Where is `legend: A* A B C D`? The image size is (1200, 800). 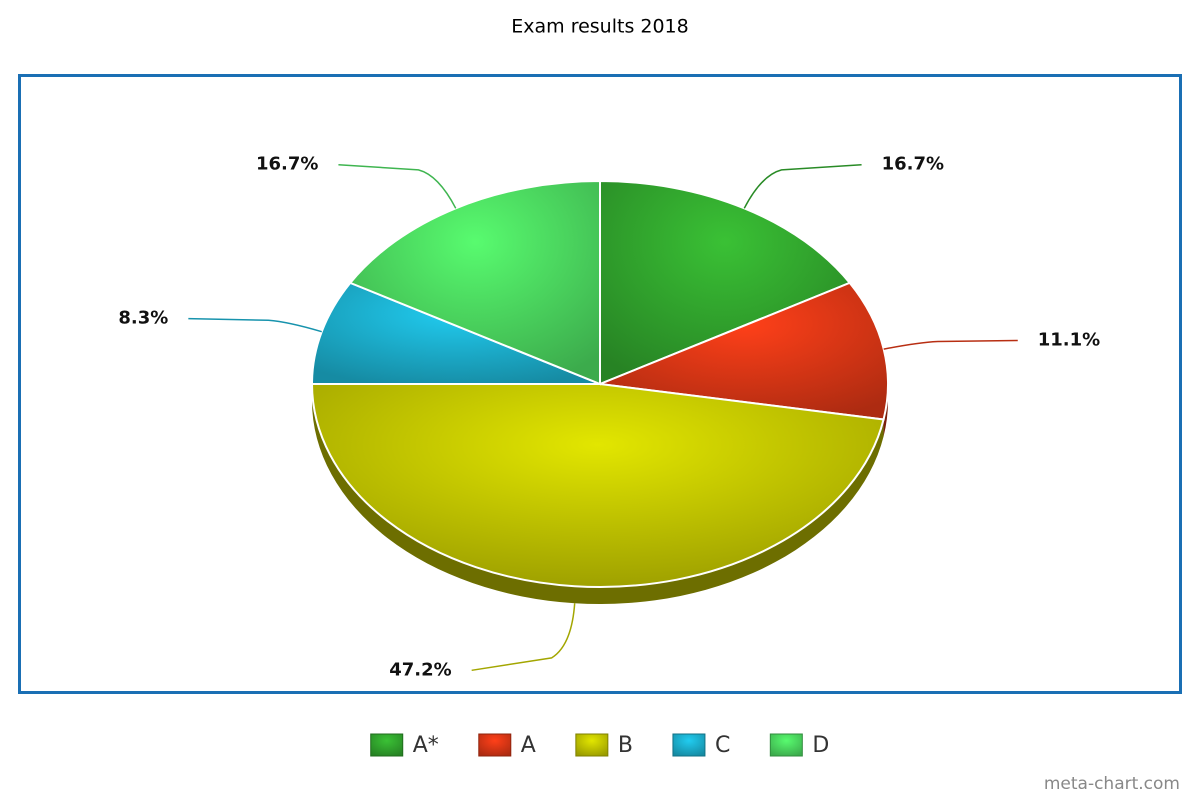 legend: A* A B C D is located at coordinates (599, 745).